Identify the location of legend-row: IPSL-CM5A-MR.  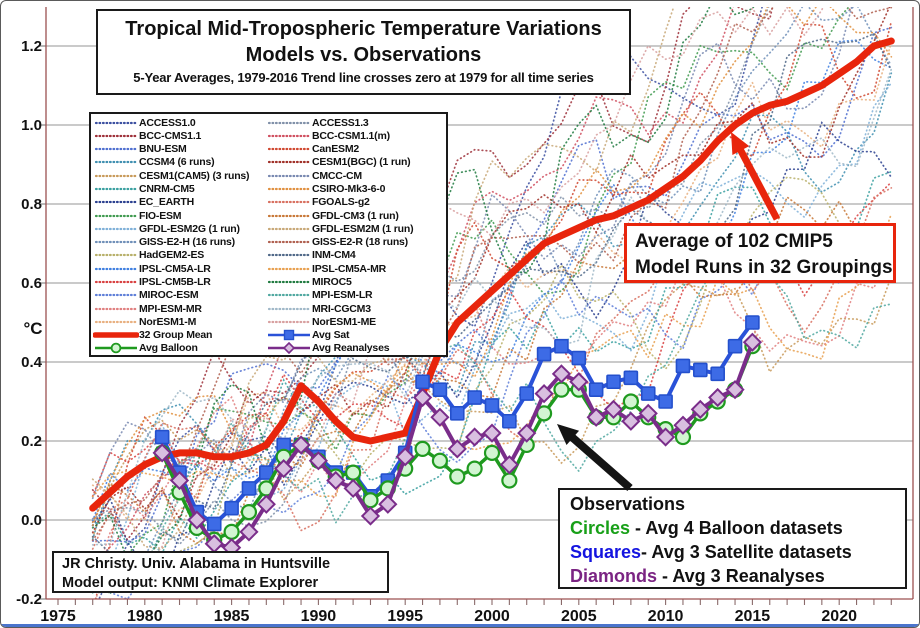
(356, 268).